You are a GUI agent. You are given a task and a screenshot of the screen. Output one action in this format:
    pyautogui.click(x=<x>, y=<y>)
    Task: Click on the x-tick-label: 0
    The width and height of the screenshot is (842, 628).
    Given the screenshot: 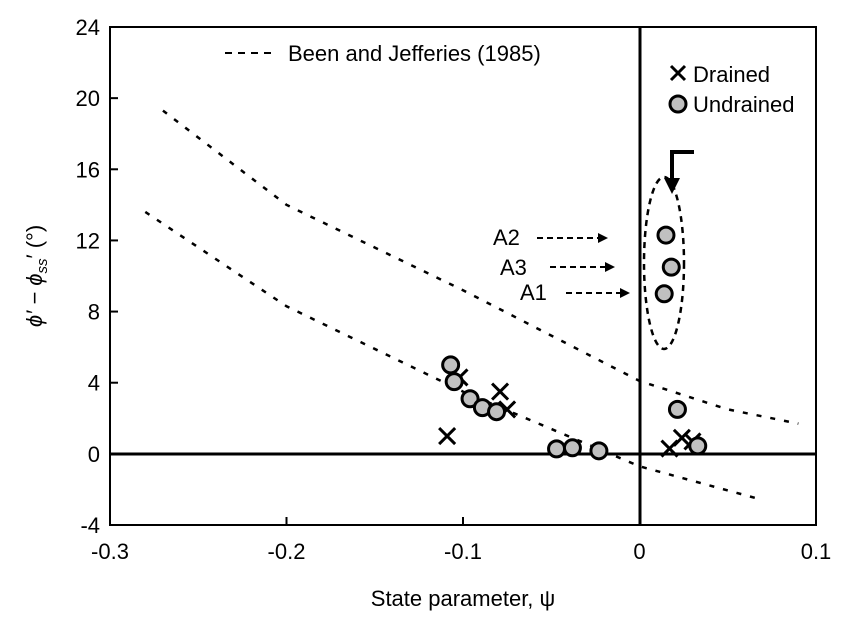 What is the action you would take?
    pyautogui.click(x=639, y=551)
    